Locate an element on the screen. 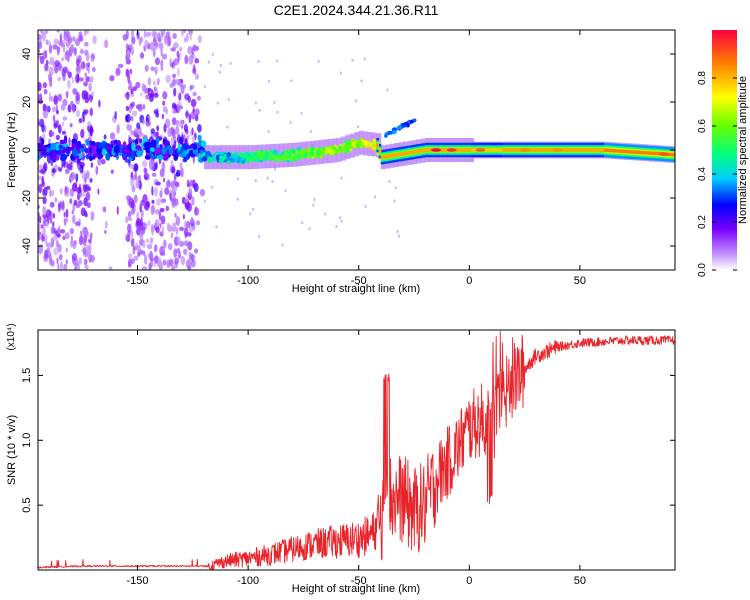  snr-y-multiplier: (x10⁴) is located at coordinates (11, 336).